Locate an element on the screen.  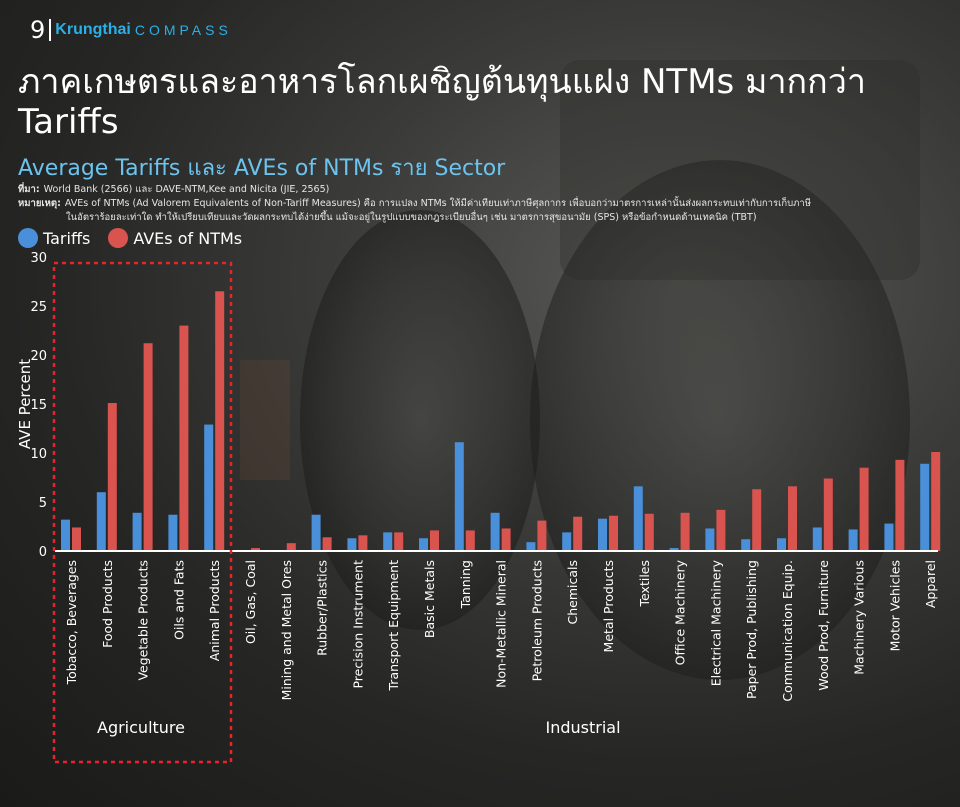
y-axis-label: AVE Percent is located at coordinates (25, 404).